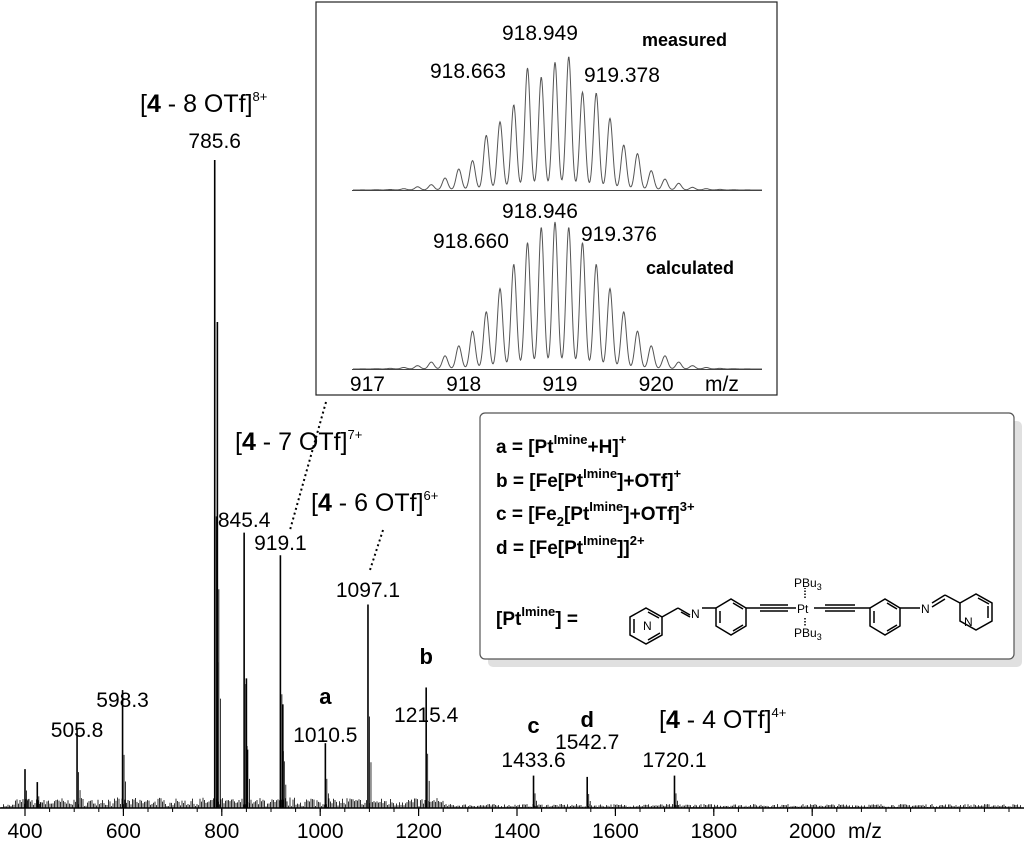 The height and width of the screenshot is (846, 1024). What do you see at coordinates (695, 614) in the screenshot?
I see `left-imine-n: N` at bounding box center [695, 614].